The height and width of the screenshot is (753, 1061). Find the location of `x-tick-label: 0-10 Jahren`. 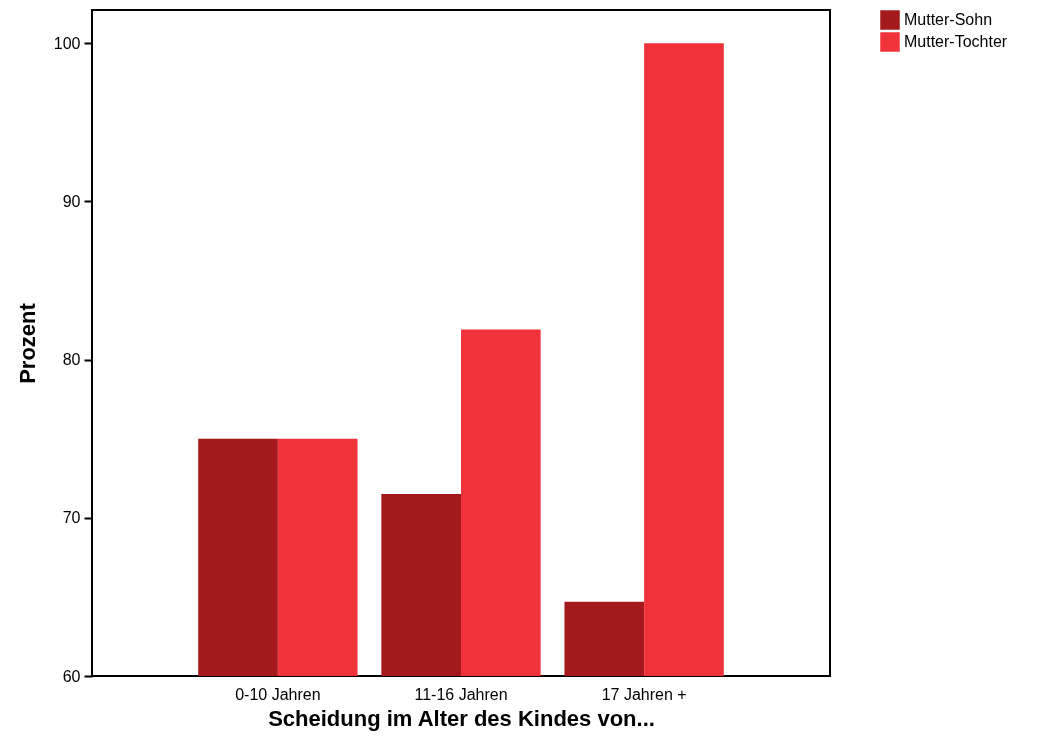

x-tick-label: 0-10 Jahren is located at coordinates (278, 694).